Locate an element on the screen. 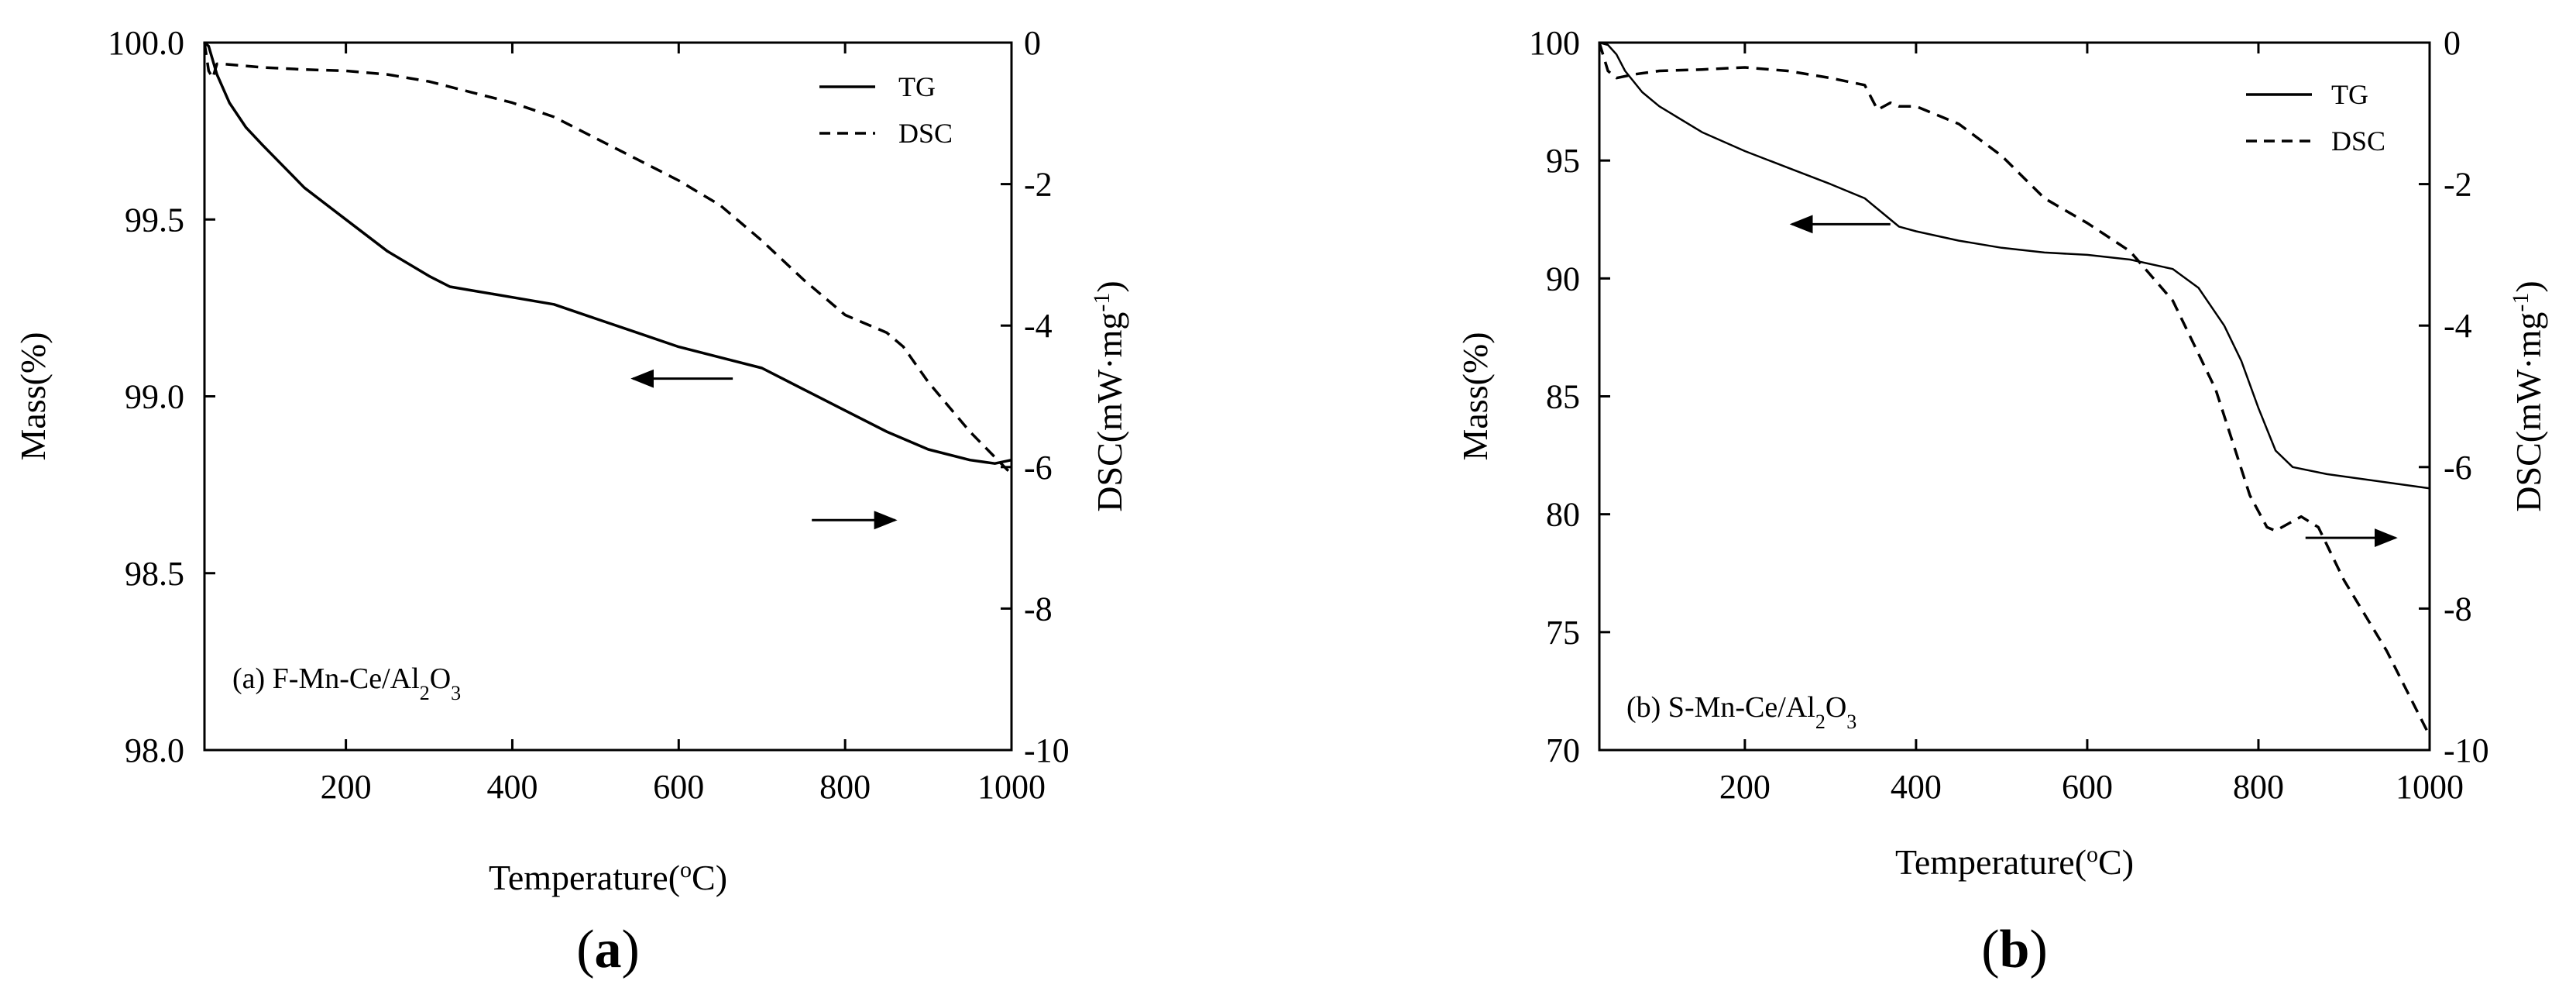 The width and height of the screenshot is (2576, 998). sample-annotation: (a) F-Mn-Ce/Al2O3 is located at coordinates (346, 683).